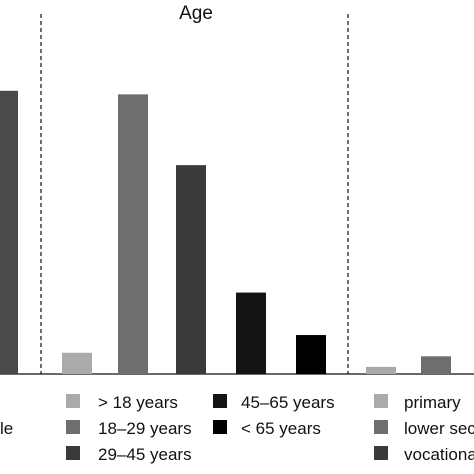 This screenshot has width=474, height=474. What do you see at coordinates (281, 428) in the screenshot?
I see `legend-label: < 65 years` at bounding box center [281, 428].